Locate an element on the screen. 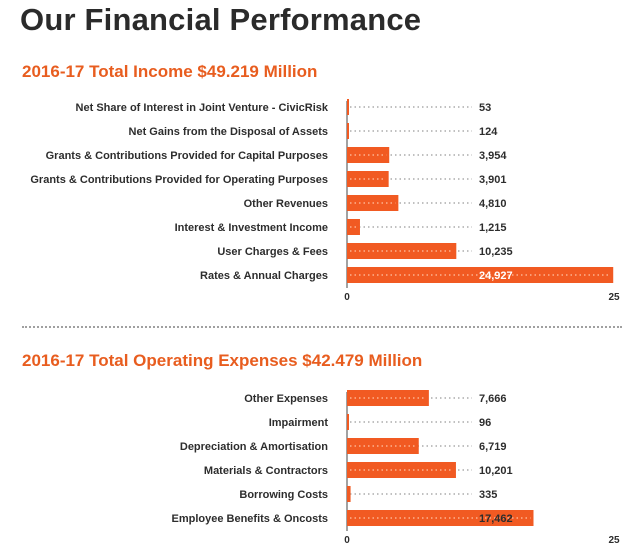  income-value-label: 3,954 is located at coordinates (493, 156).